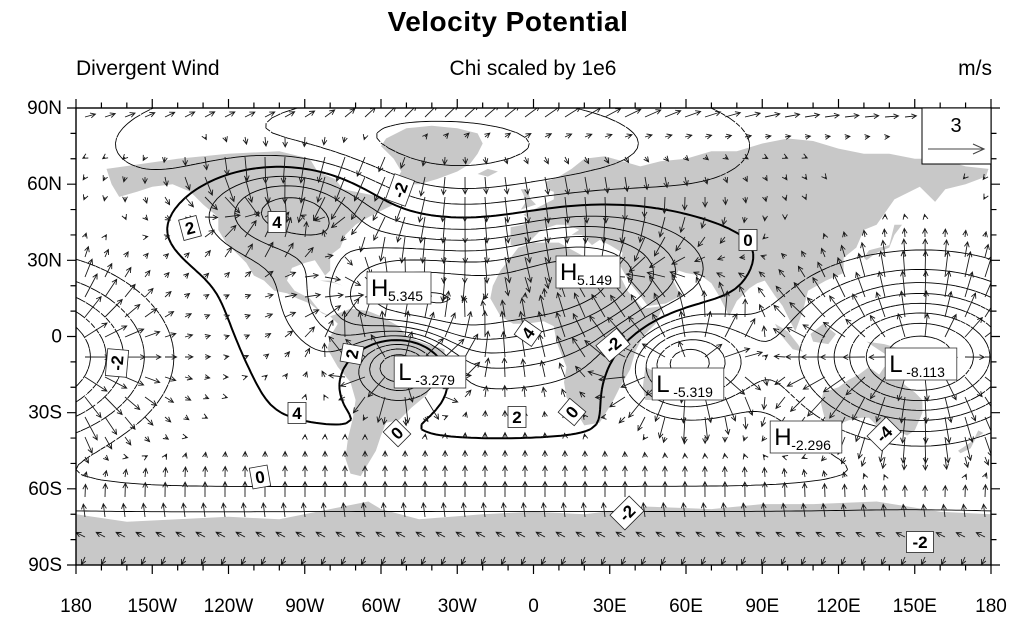 The height and width of the screenshot is (623, 1016). Describe the element at coordinates (45, 413) in the screenshot. I see `y-tick-label: 30S` at that location.